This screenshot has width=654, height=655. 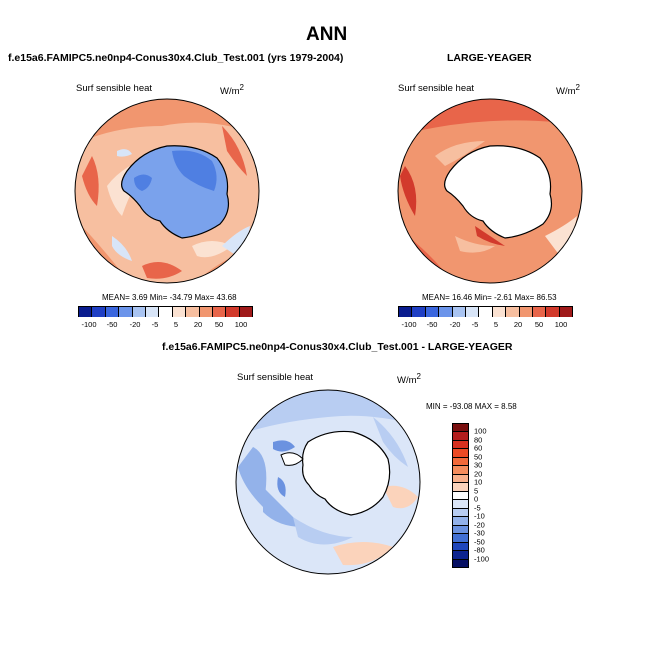 What do you see at coordinates (479, 516) in the screenshot?
I see `colorbar-tick-label: -10` at bounding box center [479, 516].